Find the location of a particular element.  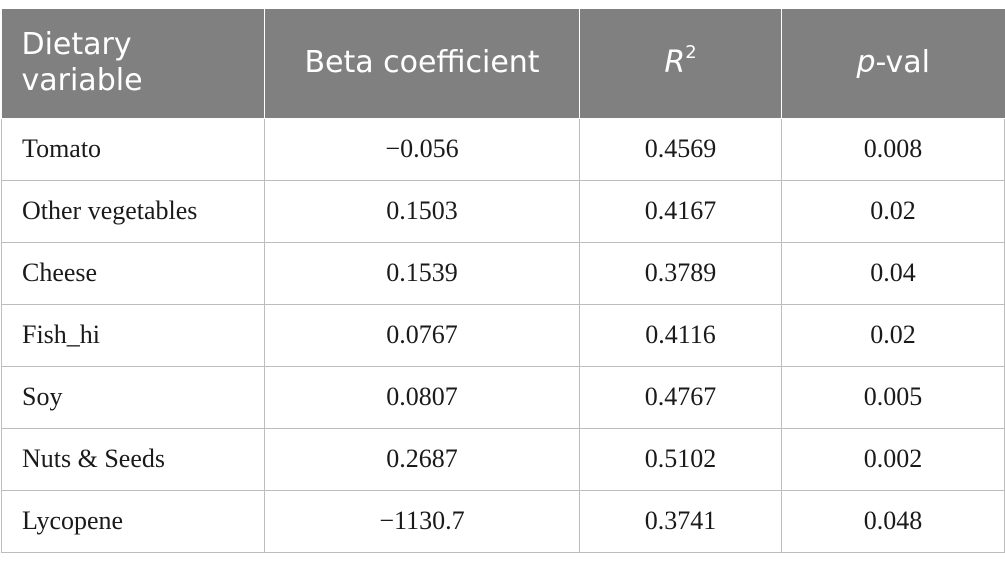

cell-variable: Nuts & Seeds is located at coordinates (133, 459).